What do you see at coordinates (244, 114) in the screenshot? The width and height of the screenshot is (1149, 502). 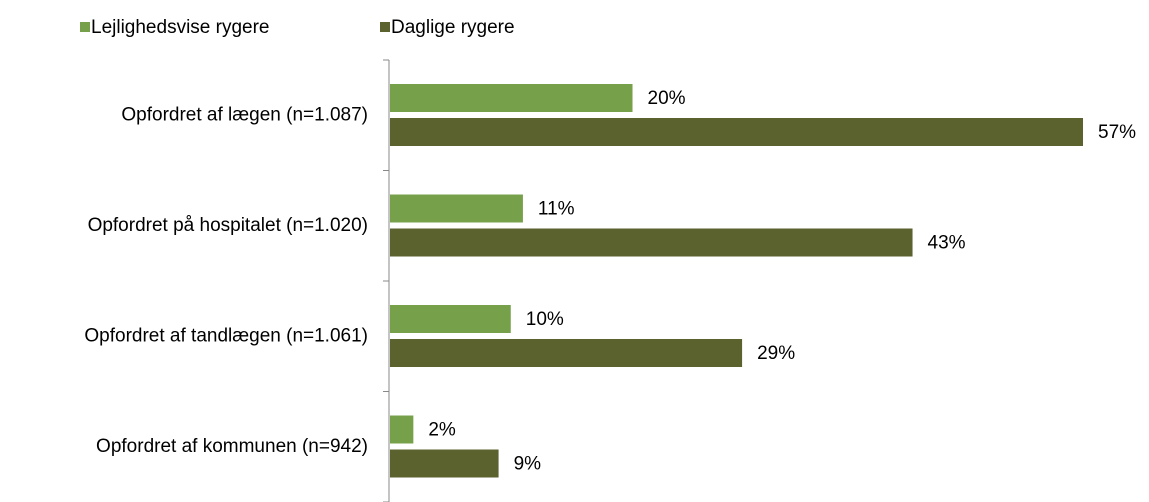 I see `category-label: Opfordret af lægen (n=1.087)` at bounding box center [244, 114].